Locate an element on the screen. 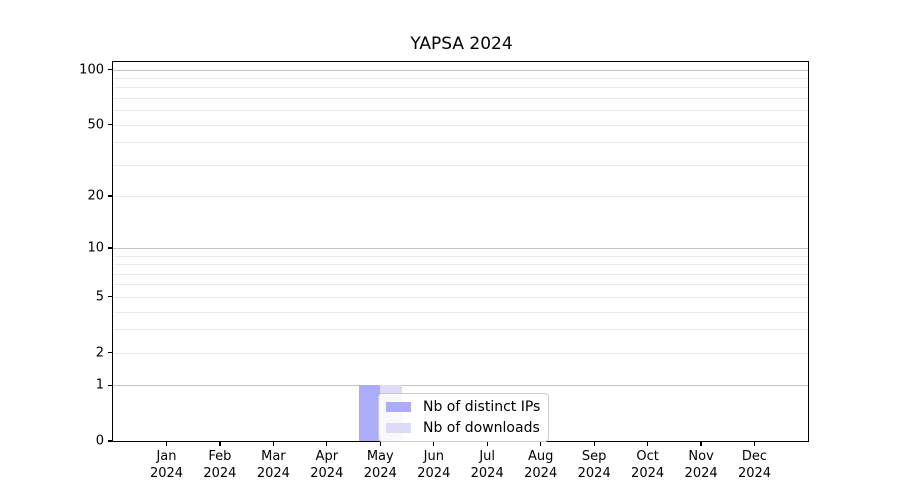 This screenshot has height=500, width=900. x-axis-tick-label: Jan 2024 is located at coordinates (166, 465).